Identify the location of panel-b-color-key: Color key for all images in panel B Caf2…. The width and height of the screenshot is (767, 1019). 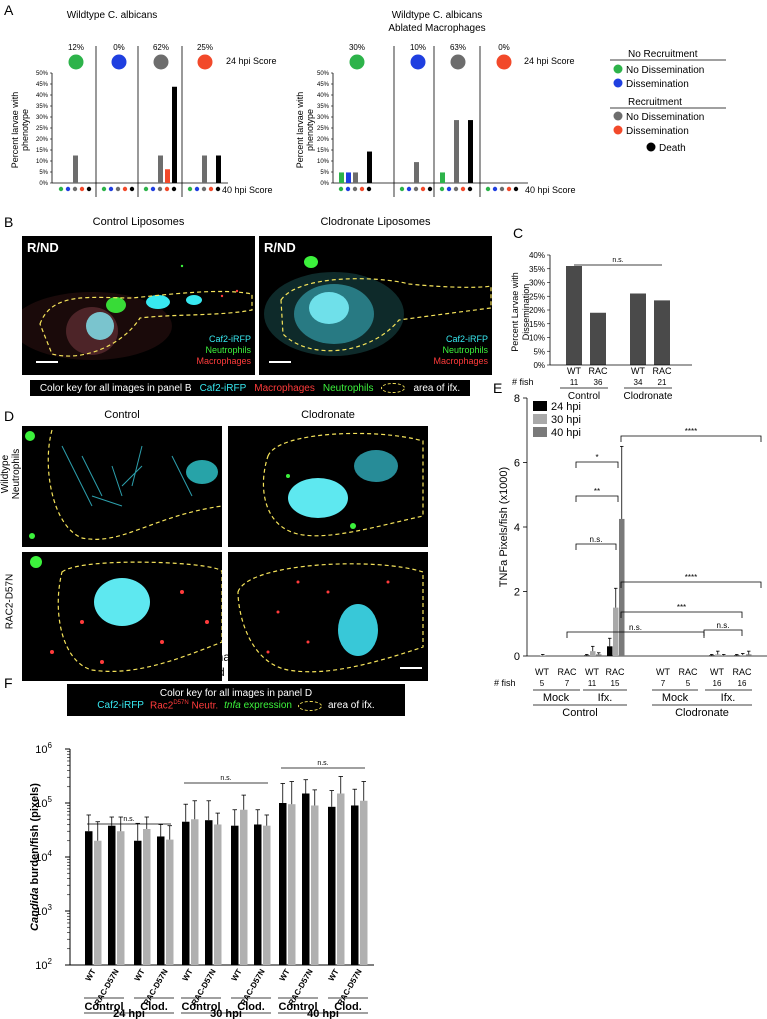
(250, 388).